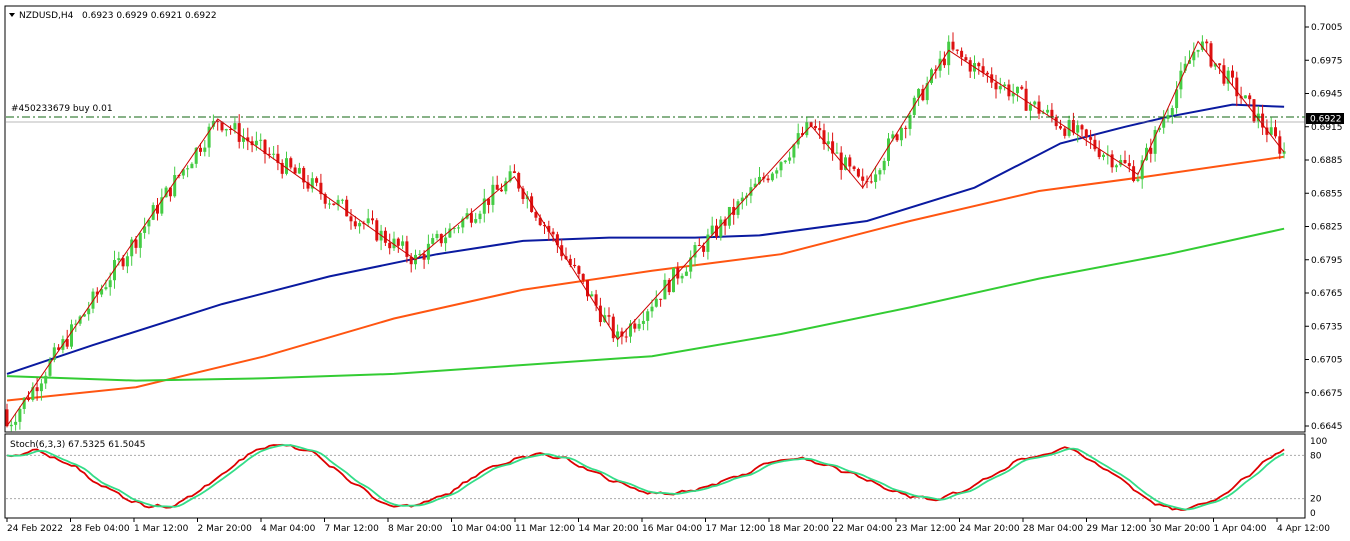 Image resolution: width=1350 pixels, height=541 pixels. I want to click on price-tick-label: 0.6825, so click(1327, 228).